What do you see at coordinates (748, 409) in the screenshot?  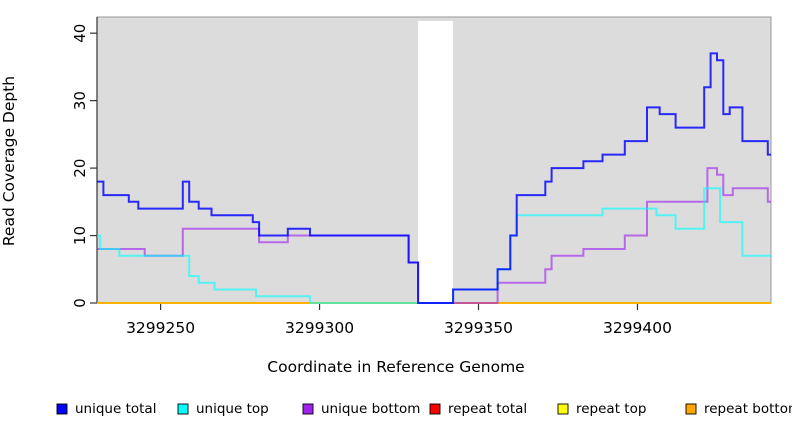 I see `legend-label-repeat-bottom: repeat bottom` at bounding box center [748, 409].